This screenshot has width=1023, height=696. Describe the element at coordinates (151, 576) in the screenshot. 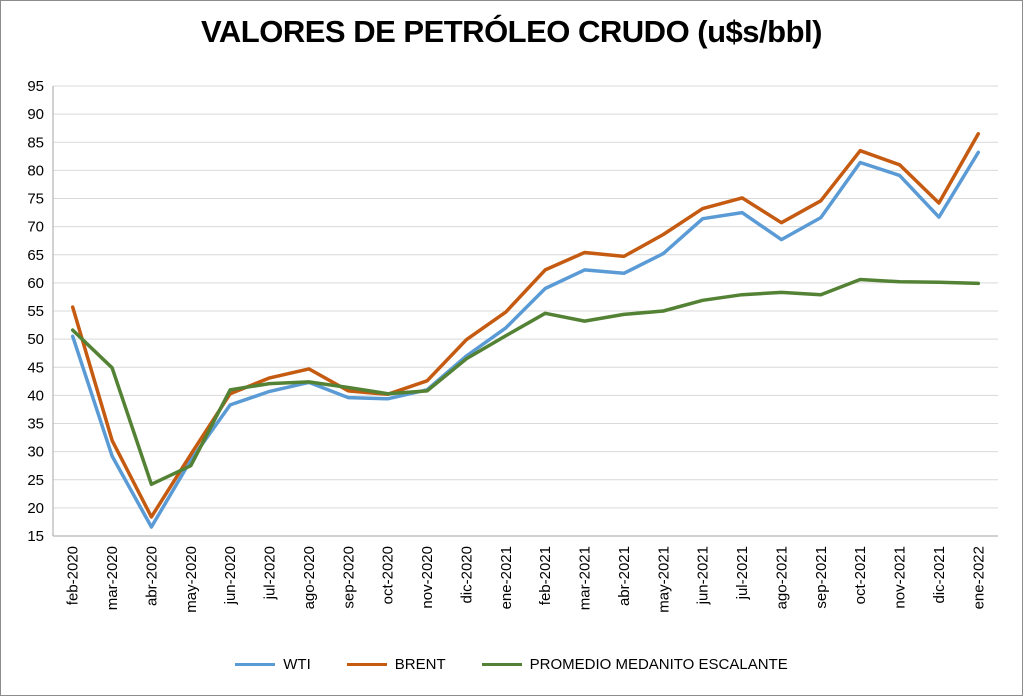

I see `x-tick-label: abr-2020` at that location.